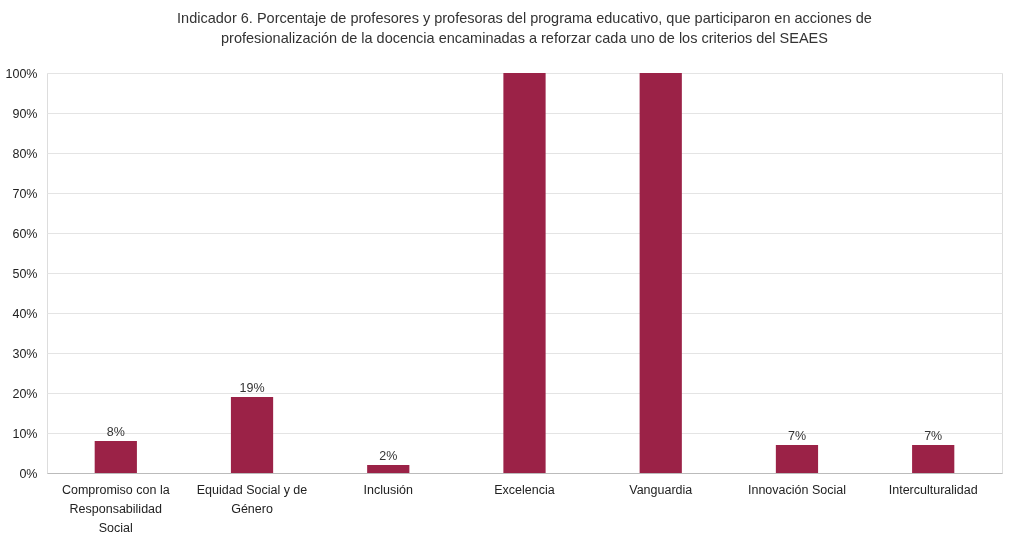  I want to click on y-tick-label: 30%, so click(25, 353).